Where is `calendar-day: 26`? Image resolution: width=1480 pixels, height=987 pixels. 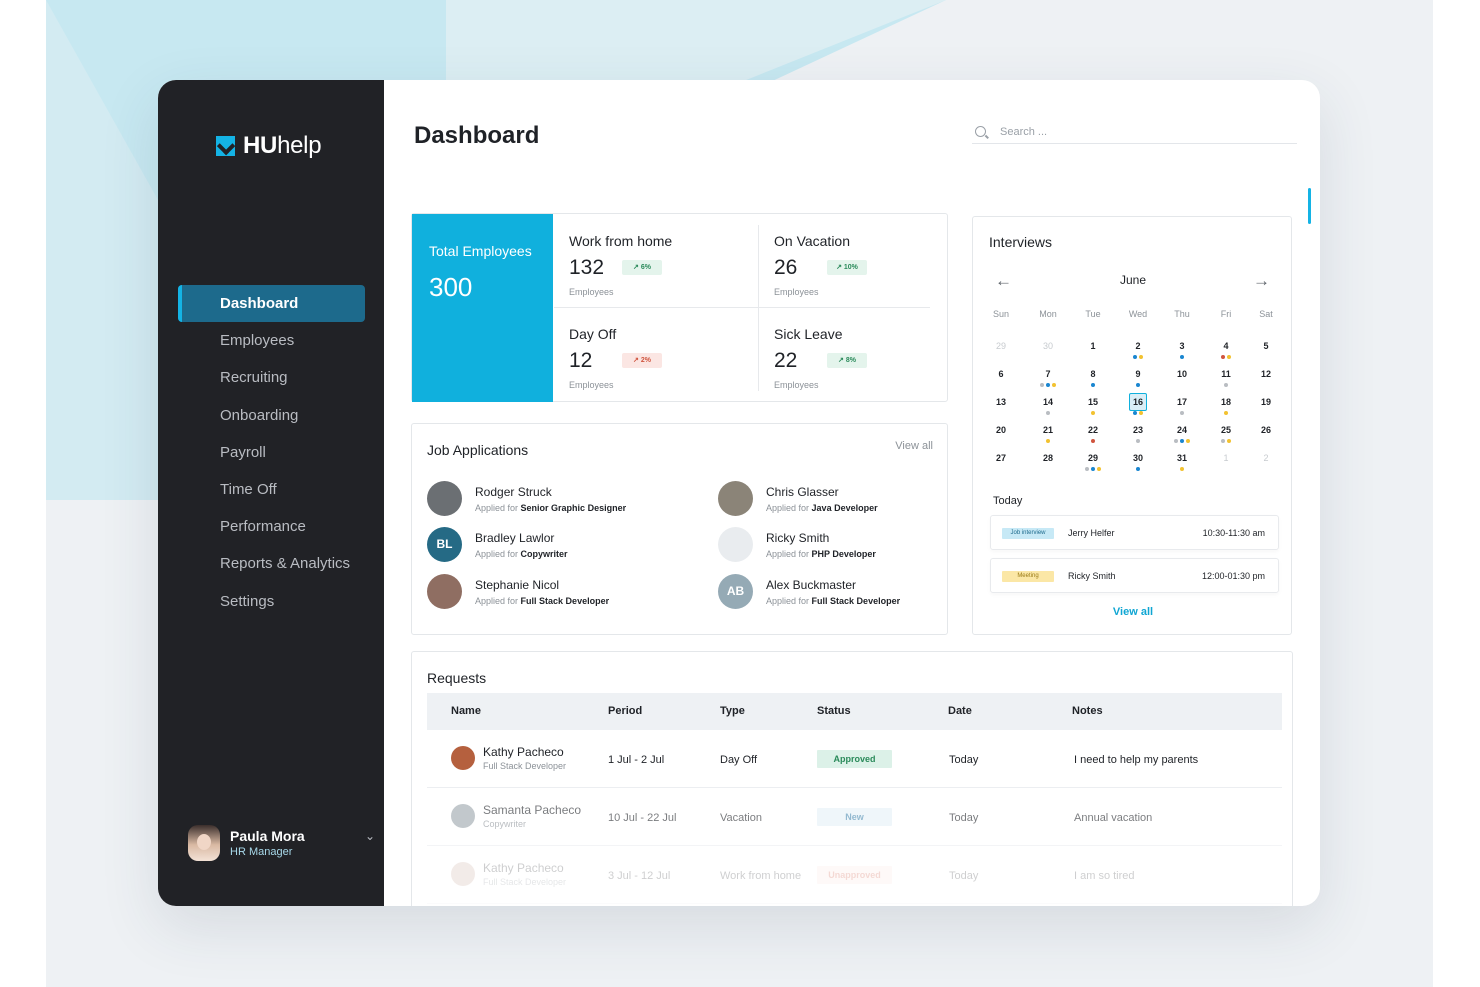
calendar-day: 26 is located at coordinates (1265, 430).